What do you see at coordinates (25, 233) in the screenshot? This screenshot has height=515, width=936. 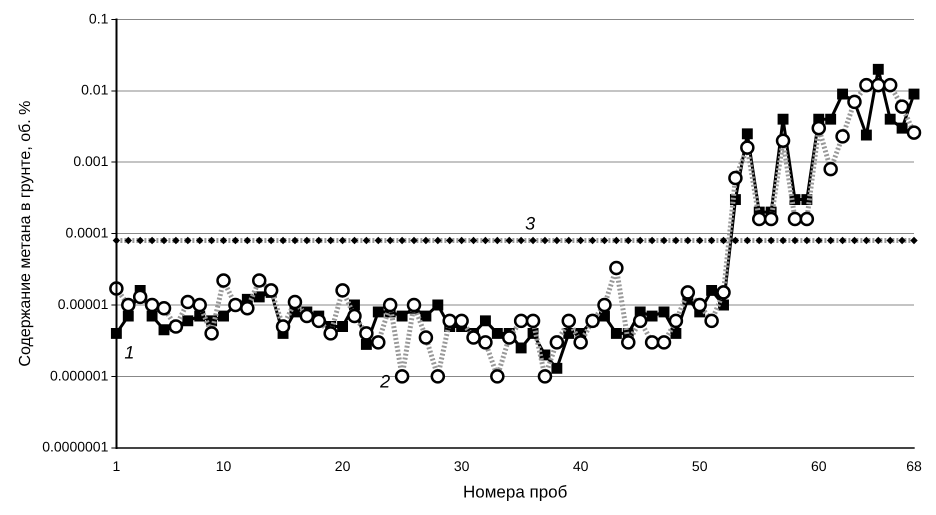 I see `y-axis-title: Содержание метана в грунте, об. %` at bounding box center [25, 233].